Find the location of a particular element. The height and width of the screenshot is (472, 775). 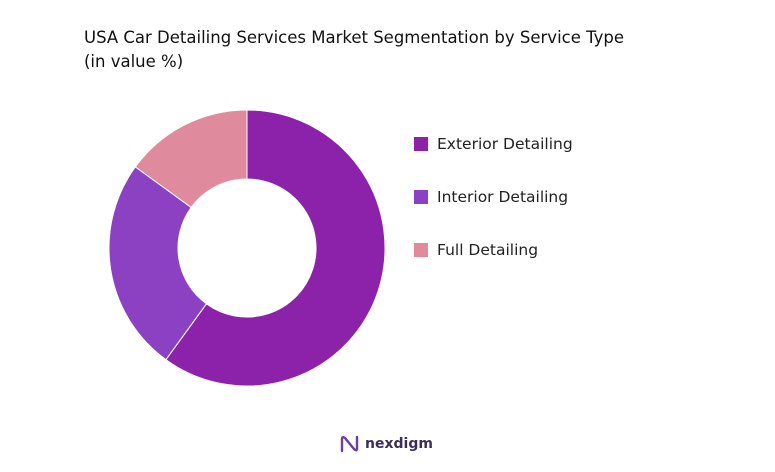

legend-item-full-detailing: Full Detailing is located at coordinates (493, 250).